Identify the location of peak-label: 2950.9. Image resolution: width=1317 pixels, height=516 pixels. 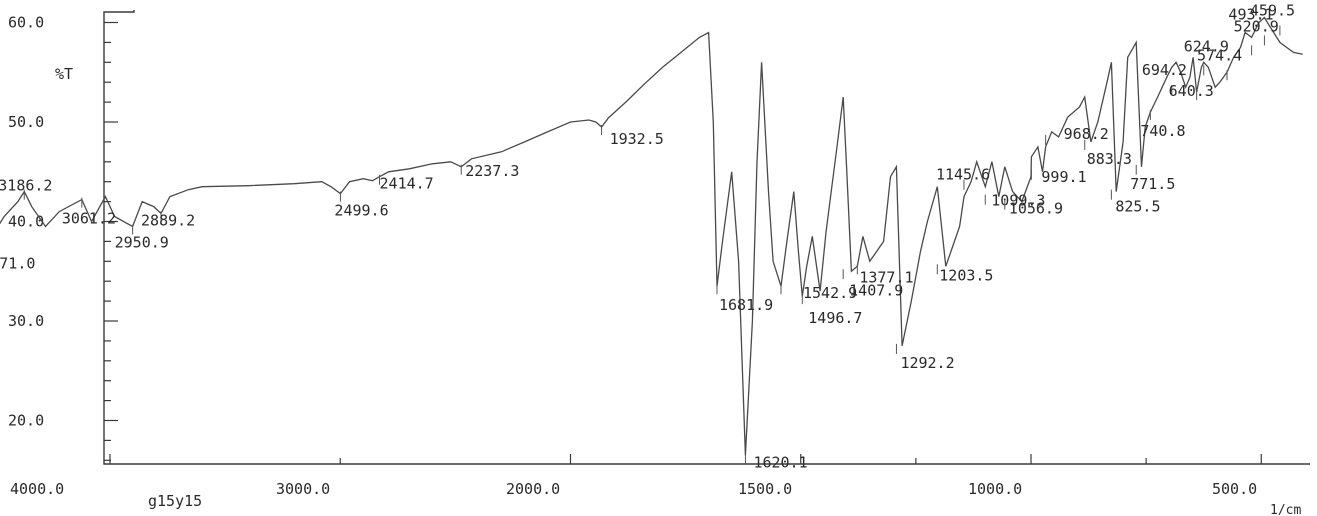
(142, 242).